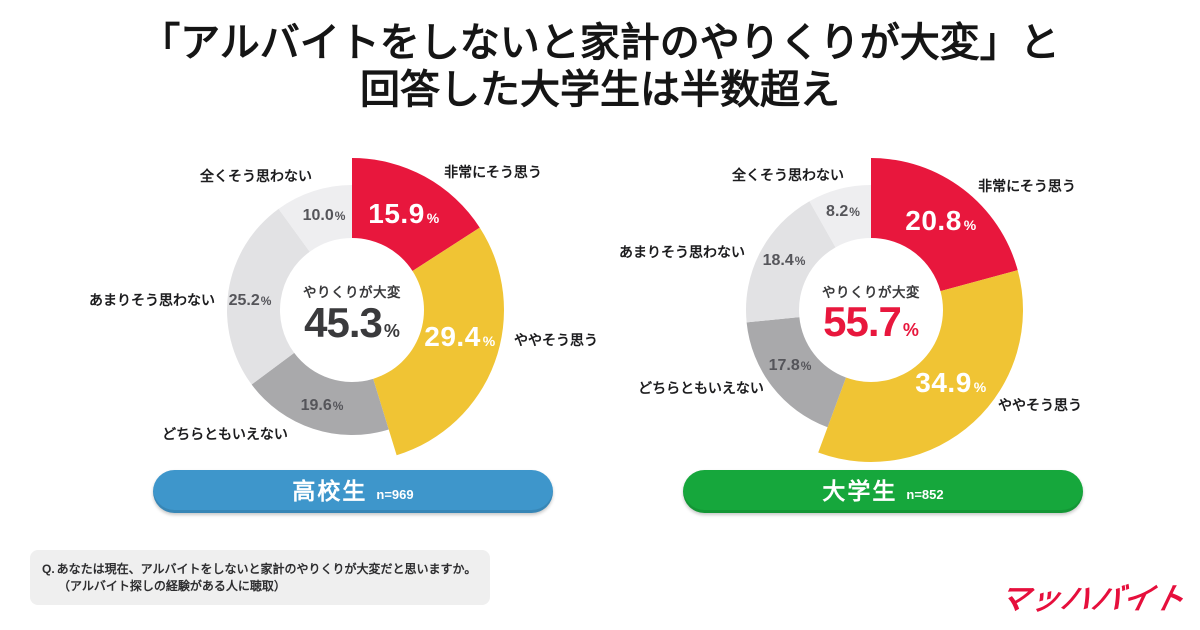  What do you see at coordinates (1040, 405) in the screenshot?
I see `slice-label-somewhat-agree-univ: ややそう思う` at bounding box center [1040, 405].